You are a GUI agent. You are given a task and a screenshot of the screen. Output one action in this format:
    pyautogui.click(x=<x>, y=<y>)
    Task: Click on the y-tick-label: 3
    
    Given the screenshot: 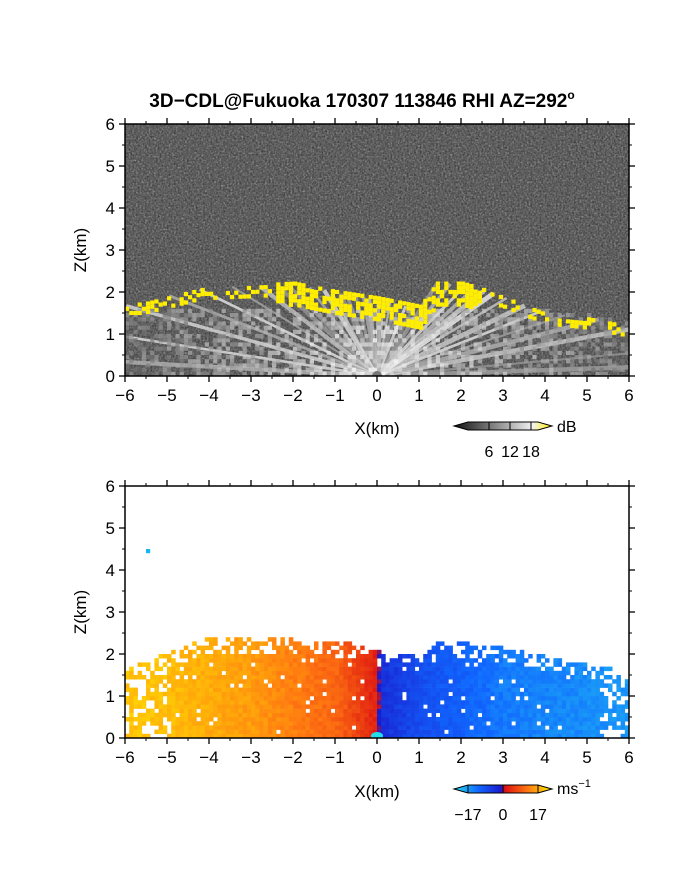 What is the action you would take?
    pyautogui.click(x=110, y=612)
    